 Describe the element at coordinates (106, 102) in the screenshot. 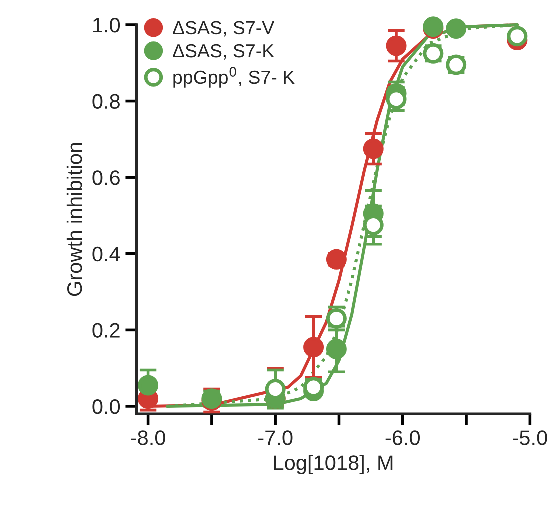

I see `y-tick-label: 0.8` at that location.